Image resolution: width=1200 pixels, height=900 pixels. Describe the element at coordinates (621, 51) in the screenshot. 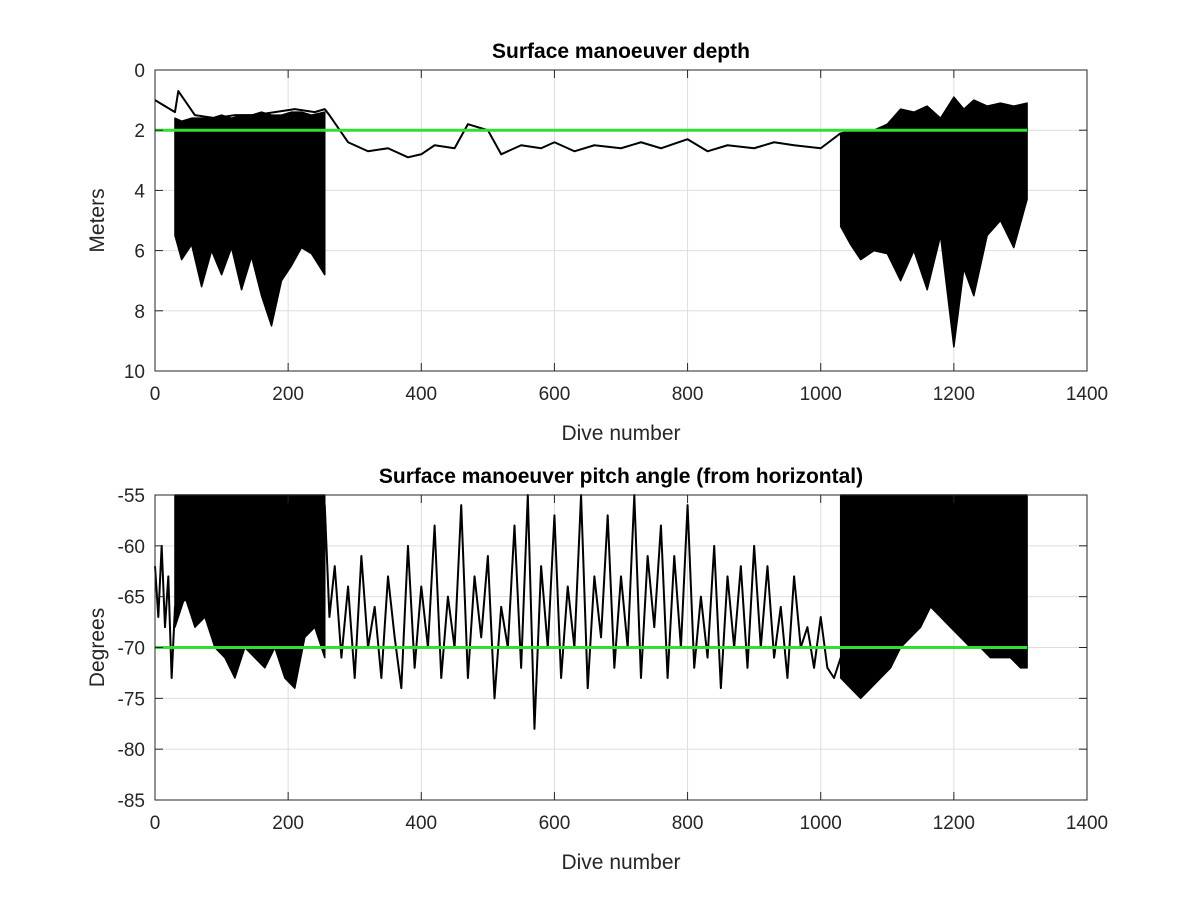

I see `depth-chart-title: Surface manoeuver depth` at that location.